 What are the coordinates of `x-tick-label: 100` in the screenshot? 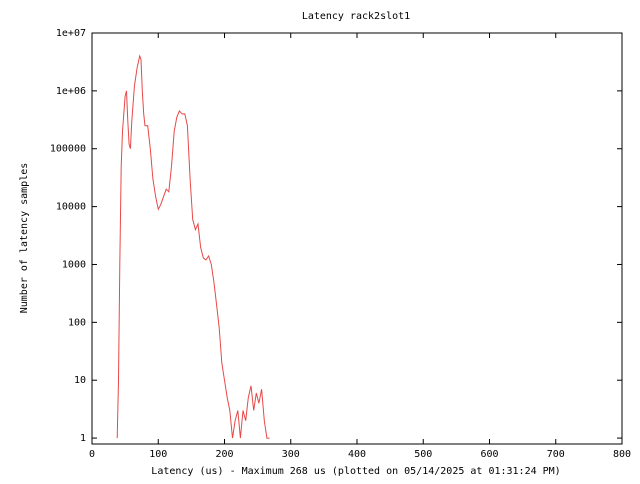 It's located at (158, 454).